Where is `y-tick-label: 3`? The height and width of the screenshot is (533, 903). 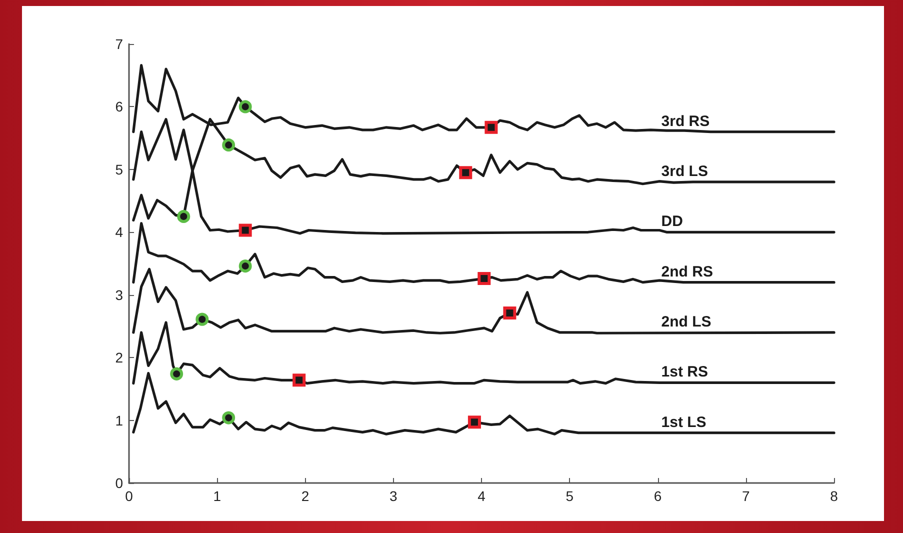
y-tick-label: 3 is located at coordinates (119, 294).